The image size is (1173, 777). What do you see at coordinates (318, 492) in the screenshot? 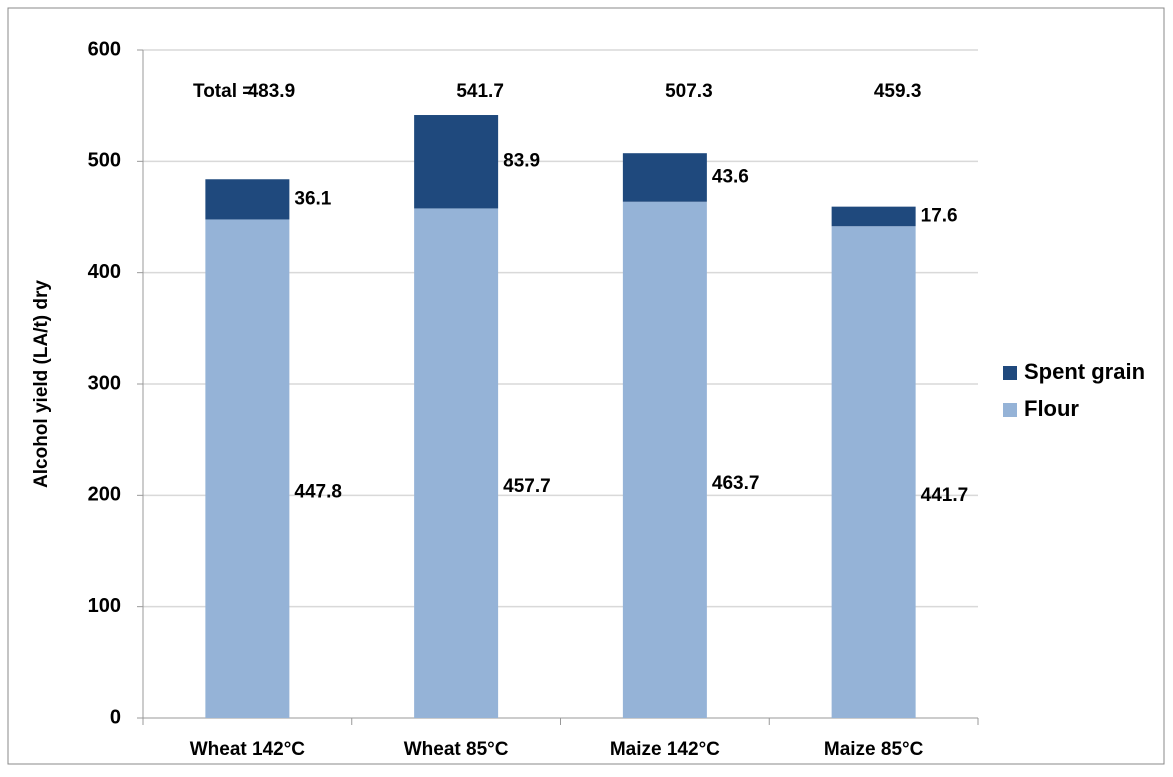
I see `data-label: 447.8` at bounding box center [318, 492].